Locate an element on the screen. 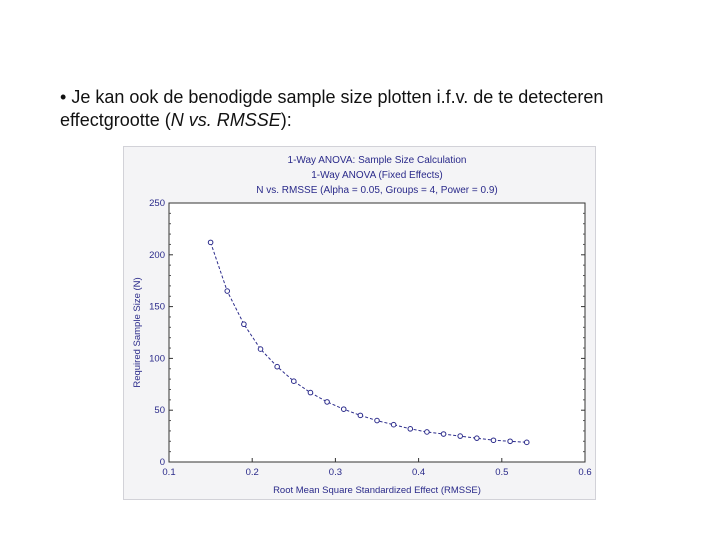 The image size is (720, 540). x-tick-label: 0.2 is located at coordinates (252, 472).